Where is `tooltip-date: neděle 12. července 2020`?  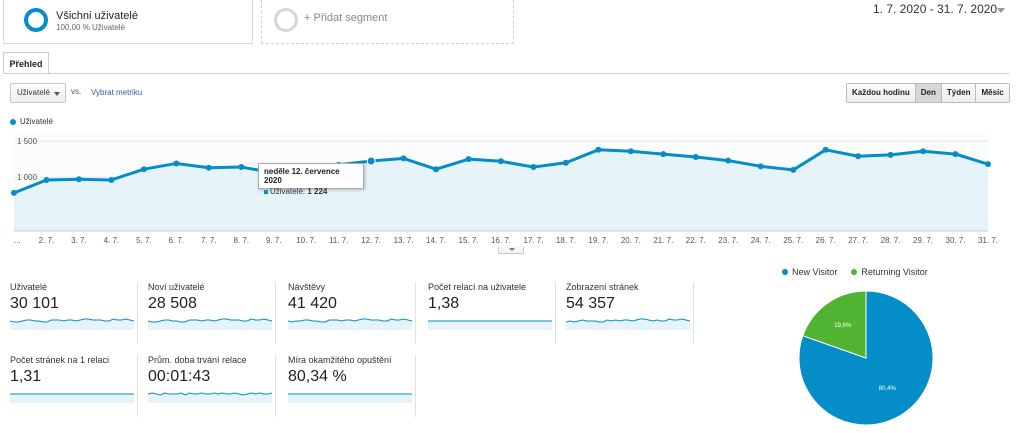 tooltip-date: neděle 12. července 2020 is located at coordinates (302, 176).